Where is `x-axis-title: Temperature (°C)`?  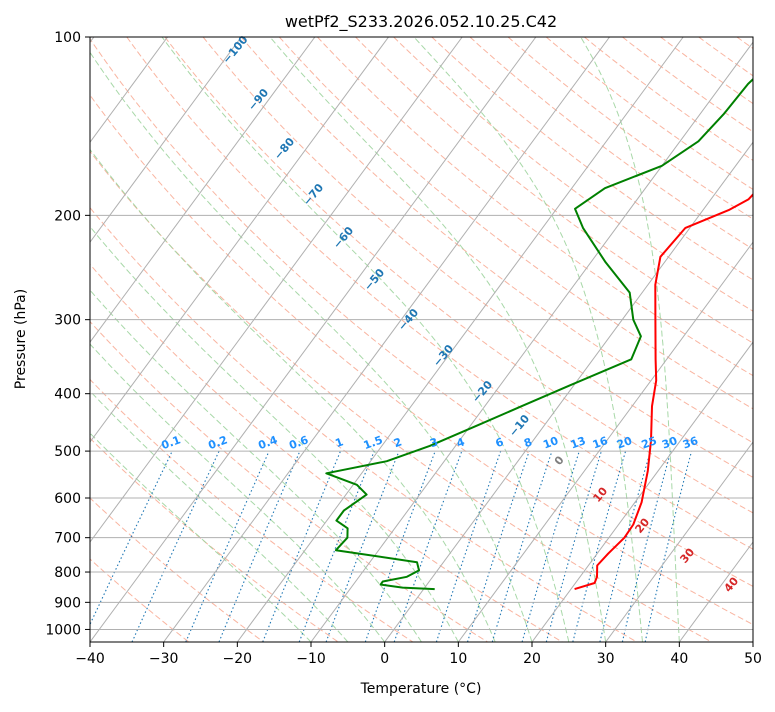 x-axis-title: Temperature (°C) is located at coordinates (421, 689).